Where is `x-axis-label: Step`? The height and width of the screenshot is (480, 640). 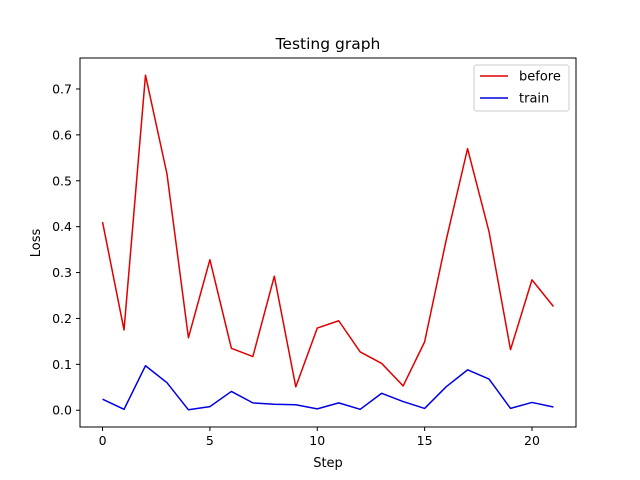 x-axis-label: Step is located at coordinates (328, 463).